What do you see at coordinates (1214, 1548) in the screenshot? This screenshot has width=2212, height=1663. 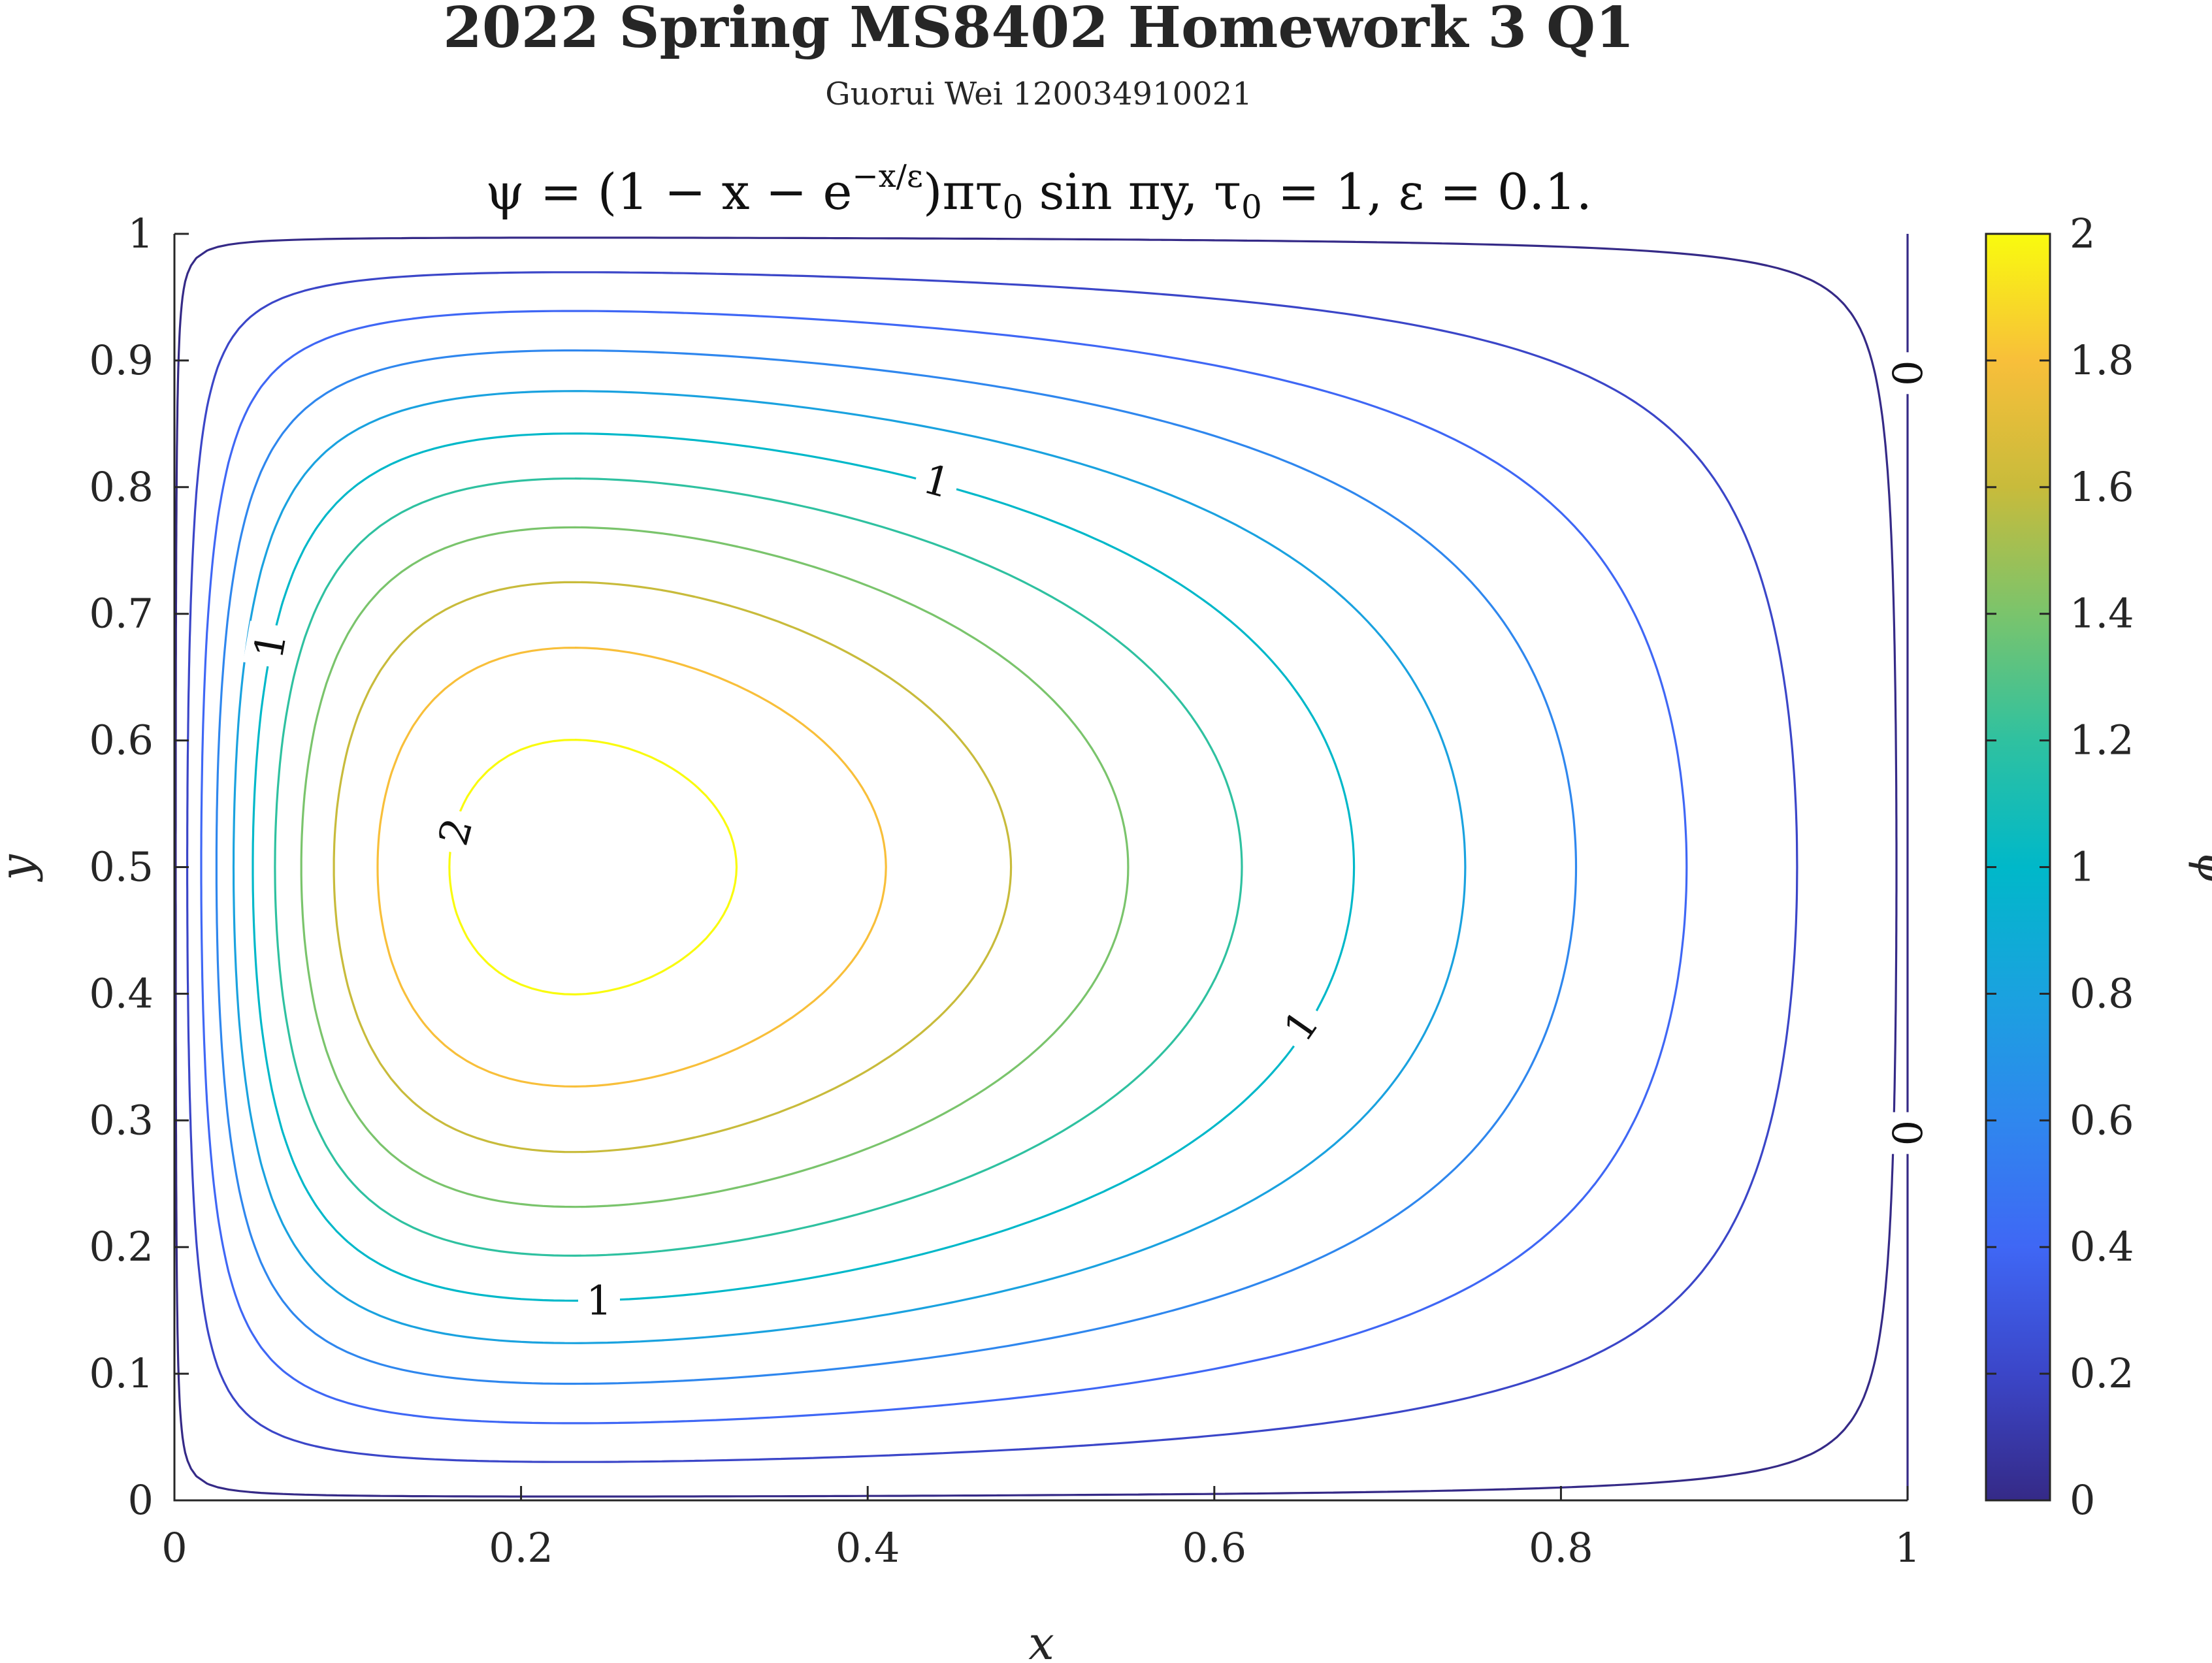 I see `x-tick-label: 0.6` at bounding box center [1214, 1548].